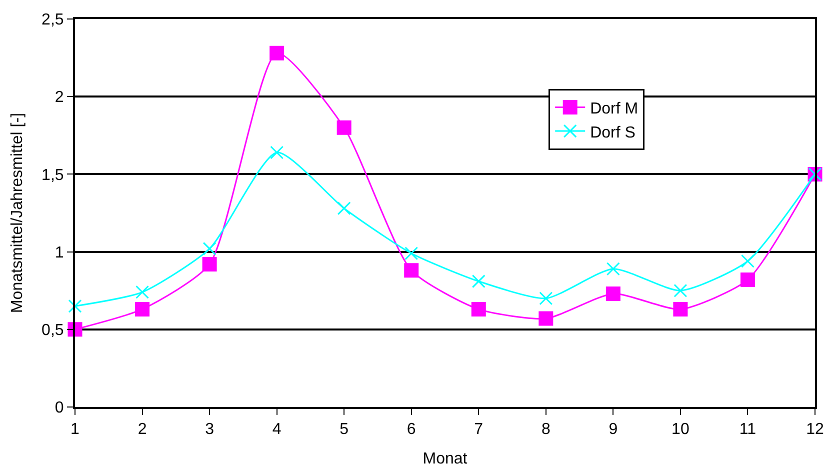 The height and width of the screenshot is (476, 836). I want to click on x-tick-label: 10, so click(681, 429).